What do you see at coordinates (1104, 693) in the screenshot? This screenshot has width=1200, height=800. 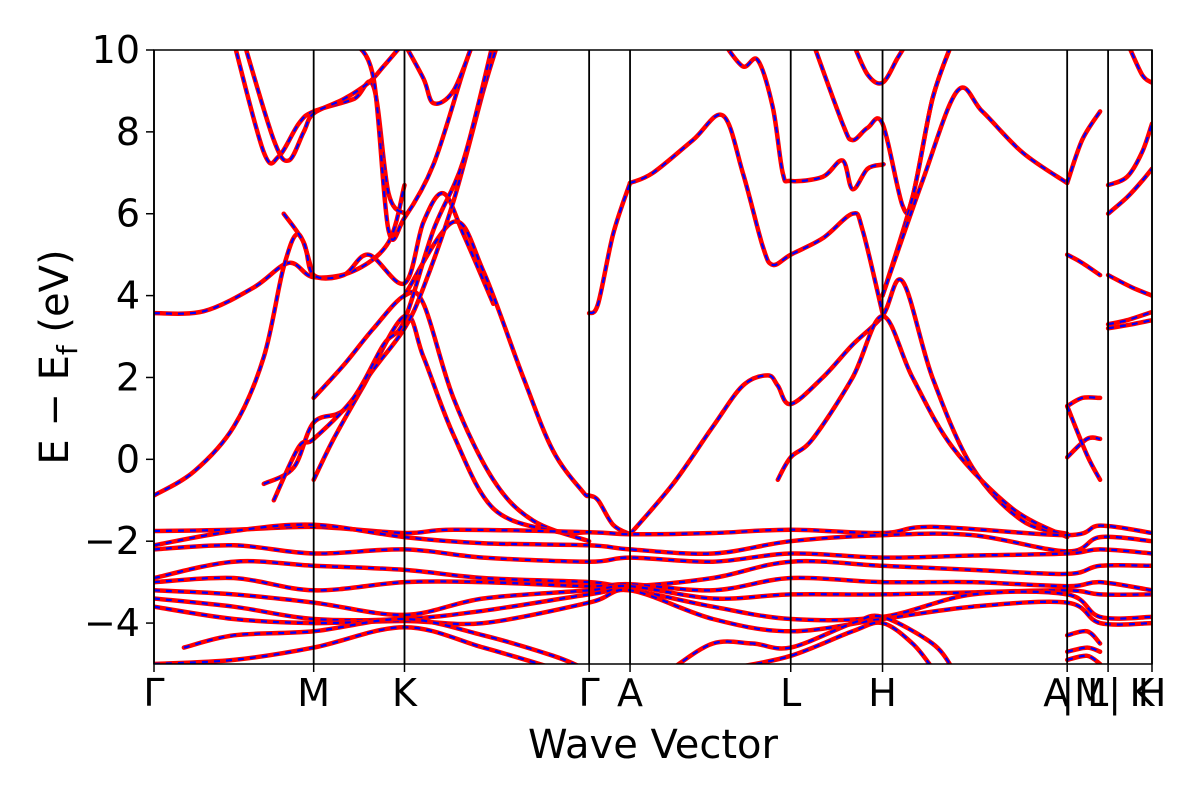 I see `x-tick-label-9: L|` at bounding box center [1104, 693].